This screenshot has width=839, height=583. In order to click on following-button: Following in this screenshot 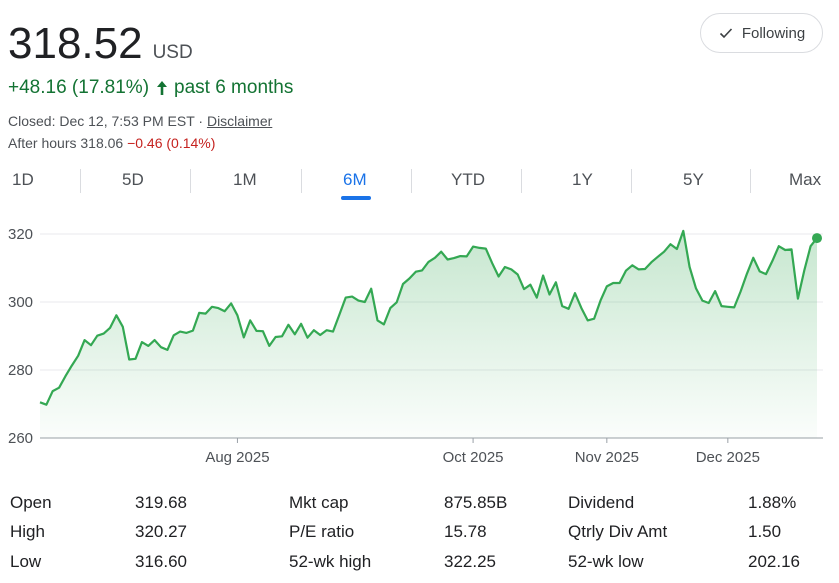, I will do `click(761, 33)`.